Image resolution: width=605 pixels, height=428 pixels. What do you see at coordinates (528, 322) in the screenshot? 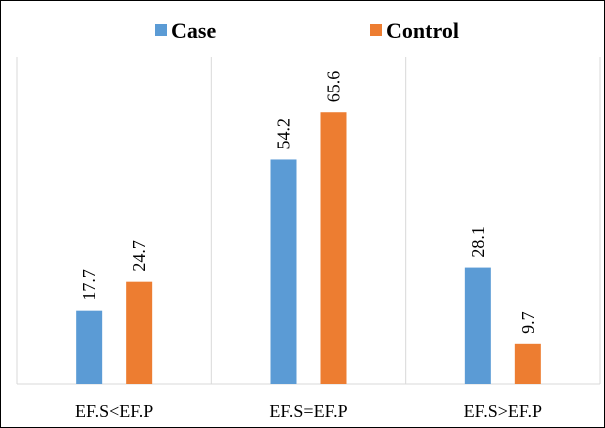
I see `value-label: 9.7` at bounding box center [528, 322].